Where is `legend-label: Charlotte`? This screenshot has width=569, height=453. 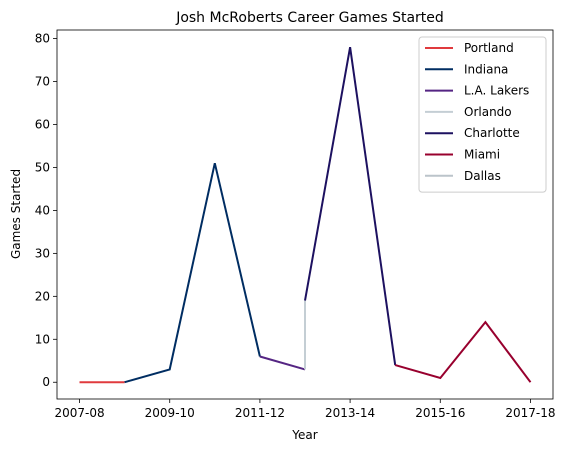
legend-label: Charlotte is located at coordinates (492, 133).